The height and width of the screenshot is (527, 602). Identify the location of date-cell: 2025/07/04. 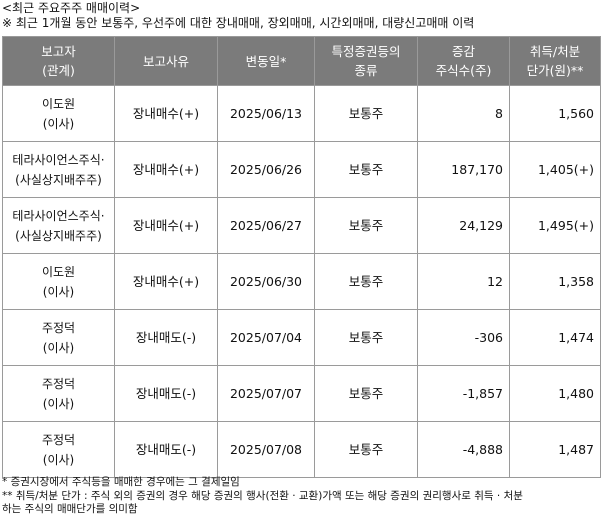
(266, 337).